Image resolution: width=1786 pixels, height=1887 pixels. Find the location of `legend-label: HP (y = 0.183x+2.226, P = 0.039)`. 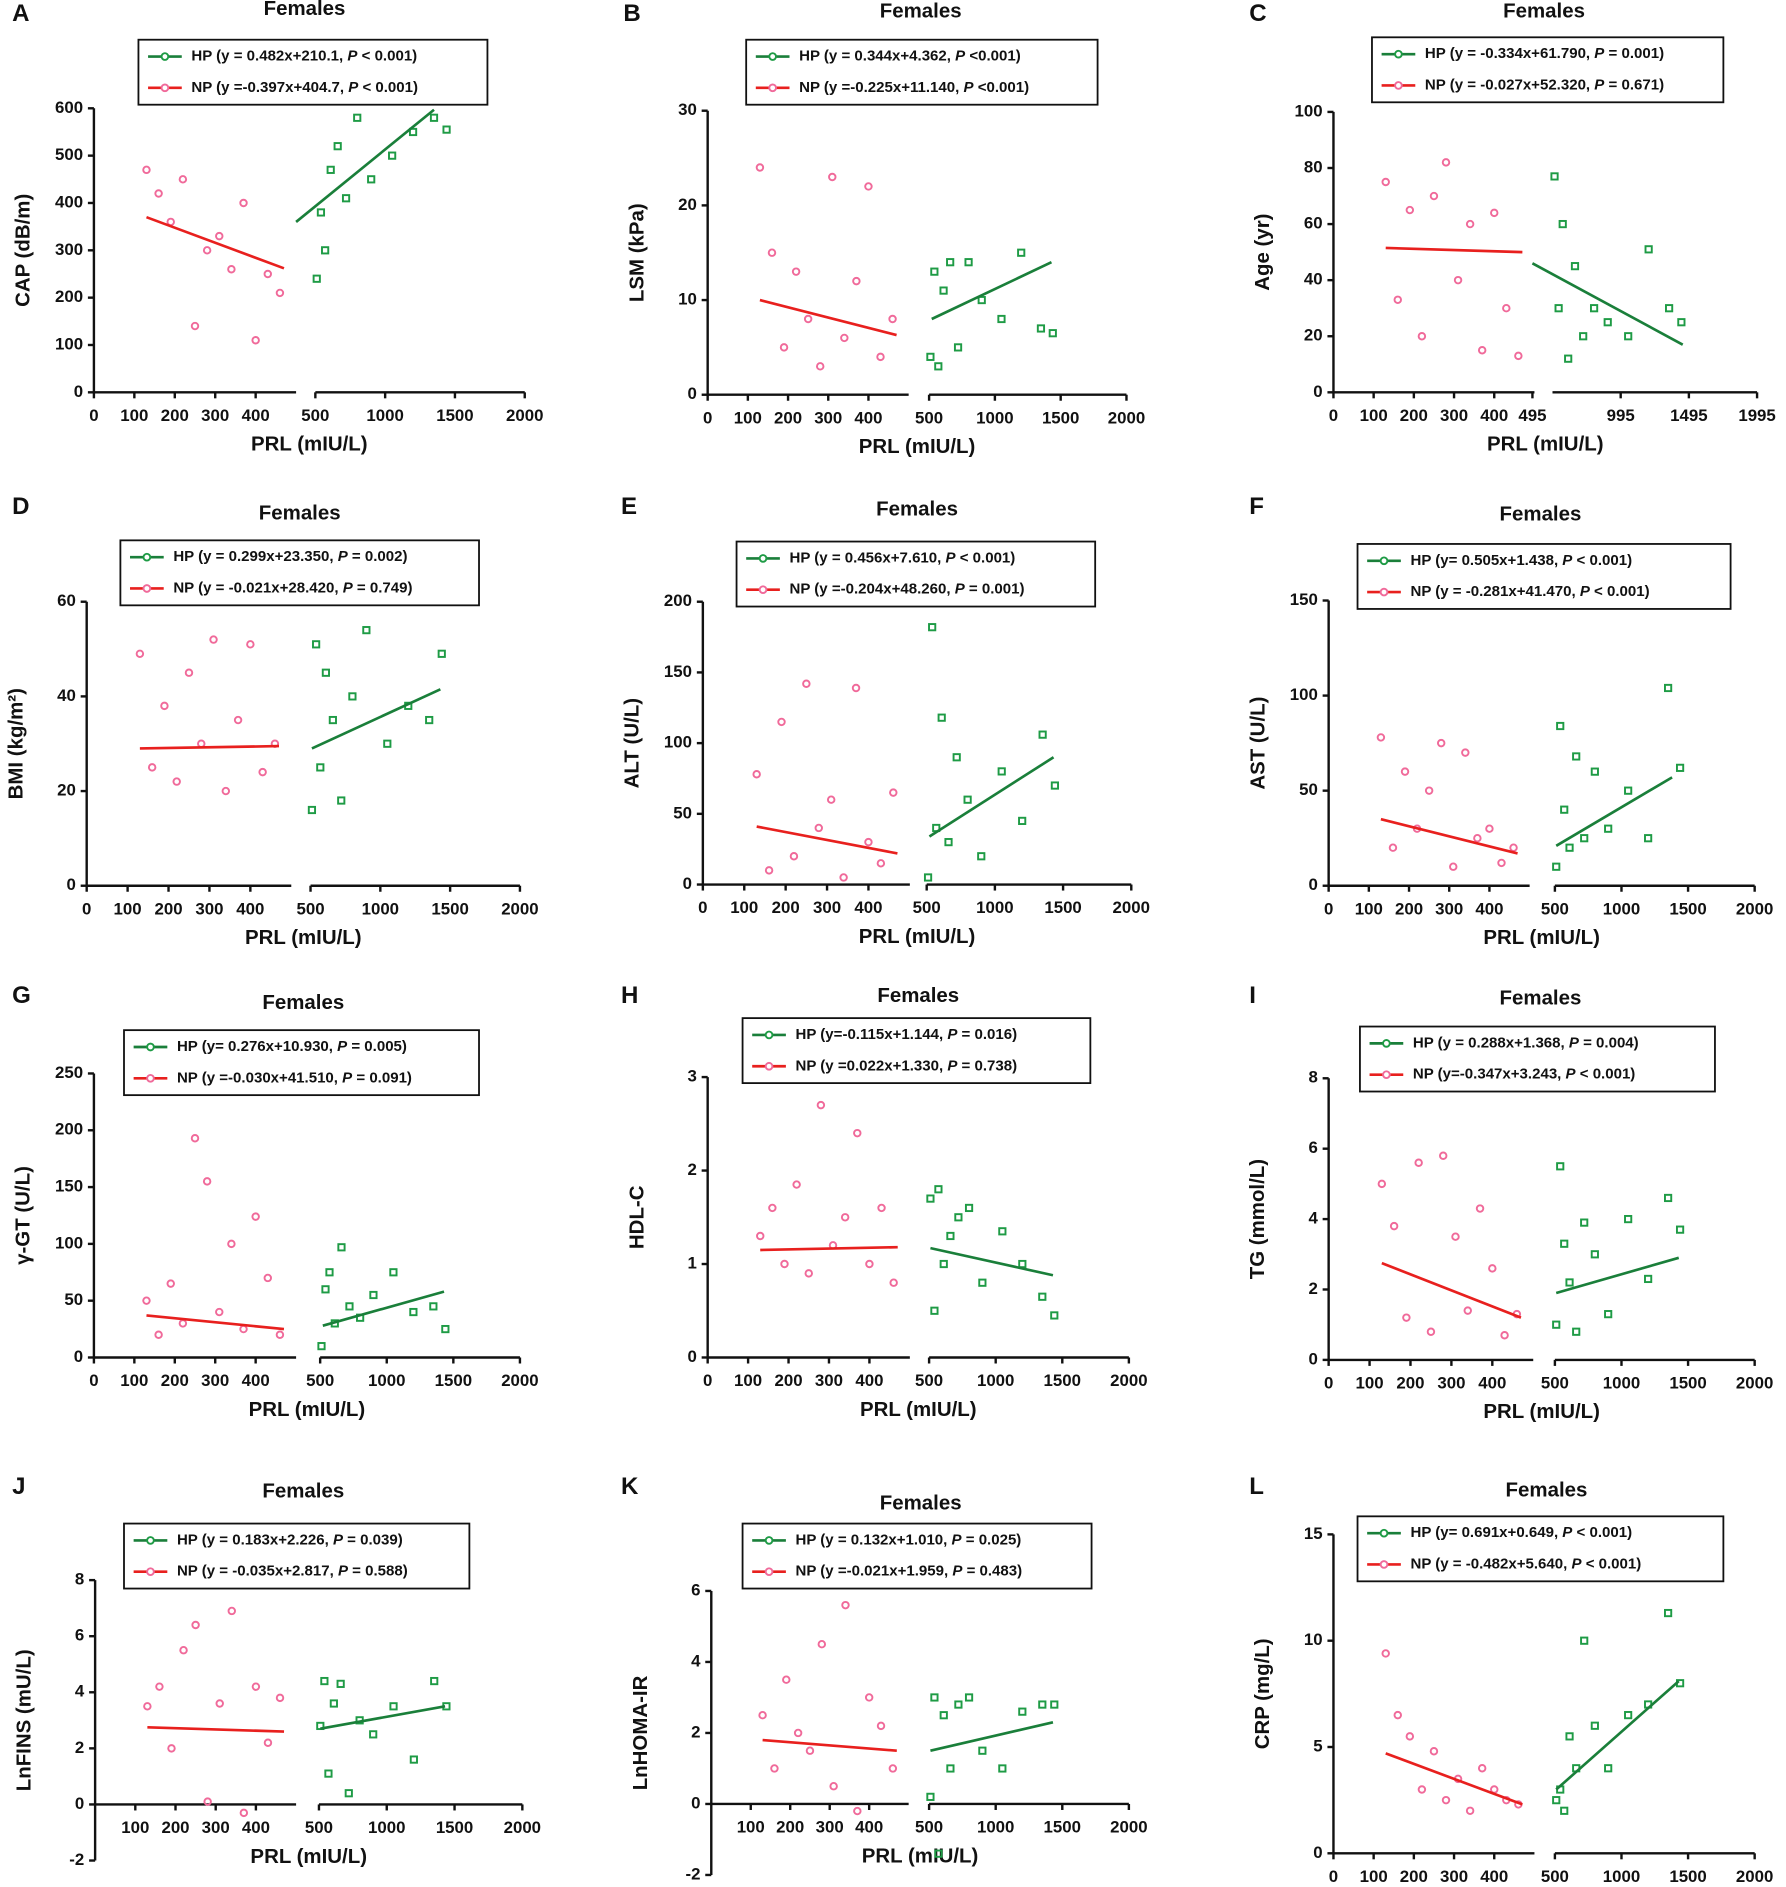

legend-label: HP (y = 0.183x+2.226, P = 0.039) is located at coordinates (290, 1539).